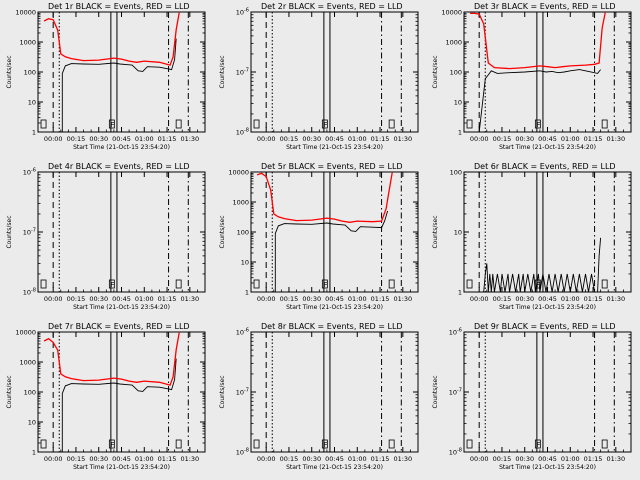  Describe the element at coordinates (119, 6) in the screenshot. I see `plot-title: Det 1r BLACK = Events, RED = LLD` at that location.